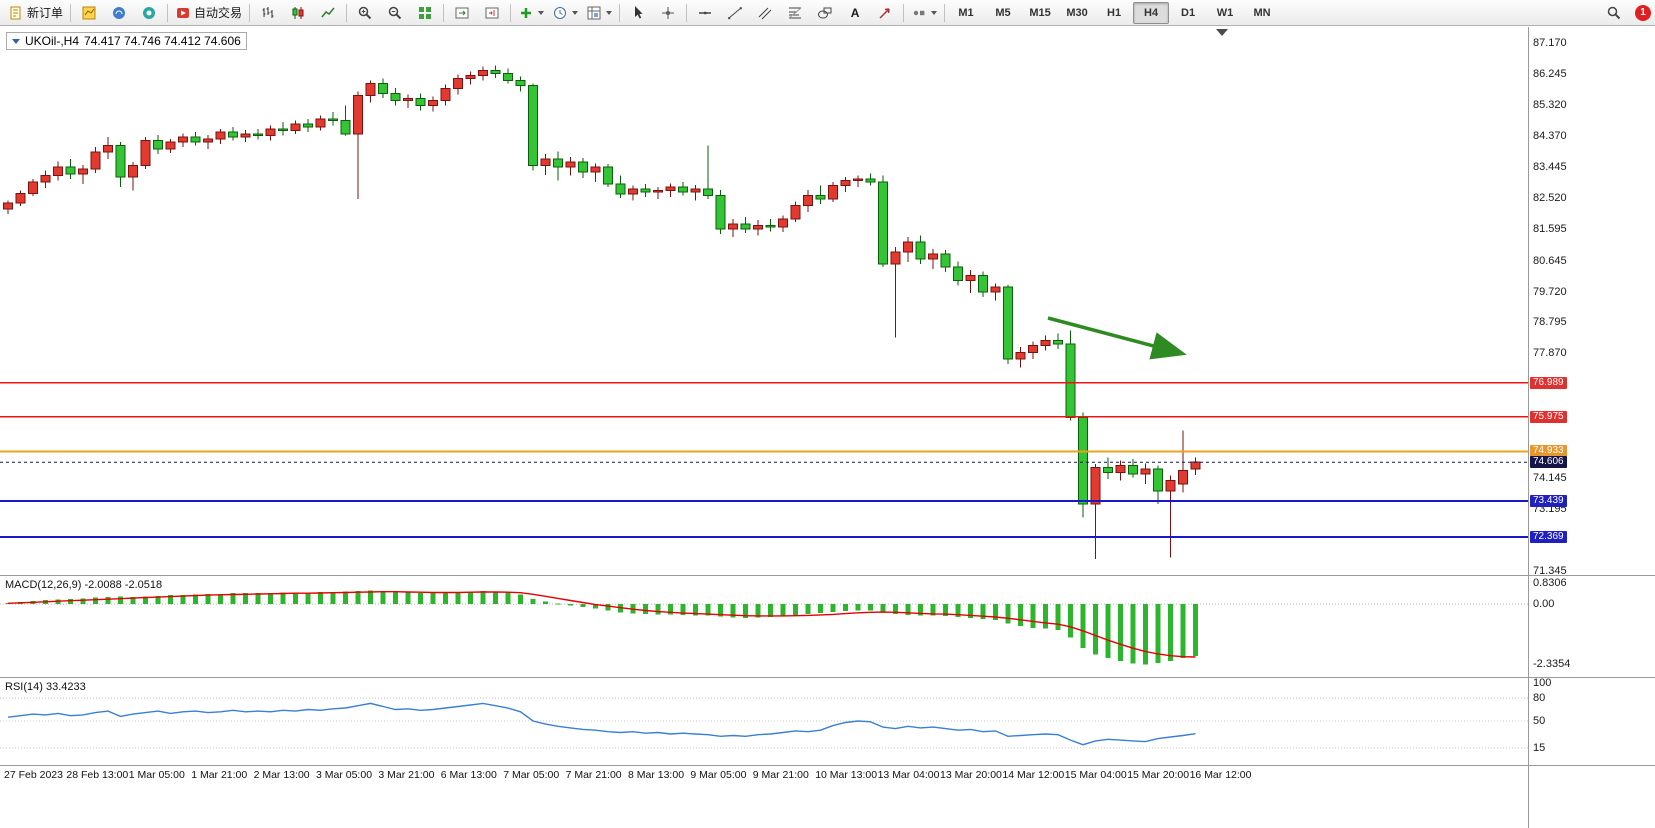 This screenshot has width=1655, height=828. Describe the element at coordinates (1158, 775) in the screenshot. I see `time-axis-label: 15 Mar 20:00` at that location.